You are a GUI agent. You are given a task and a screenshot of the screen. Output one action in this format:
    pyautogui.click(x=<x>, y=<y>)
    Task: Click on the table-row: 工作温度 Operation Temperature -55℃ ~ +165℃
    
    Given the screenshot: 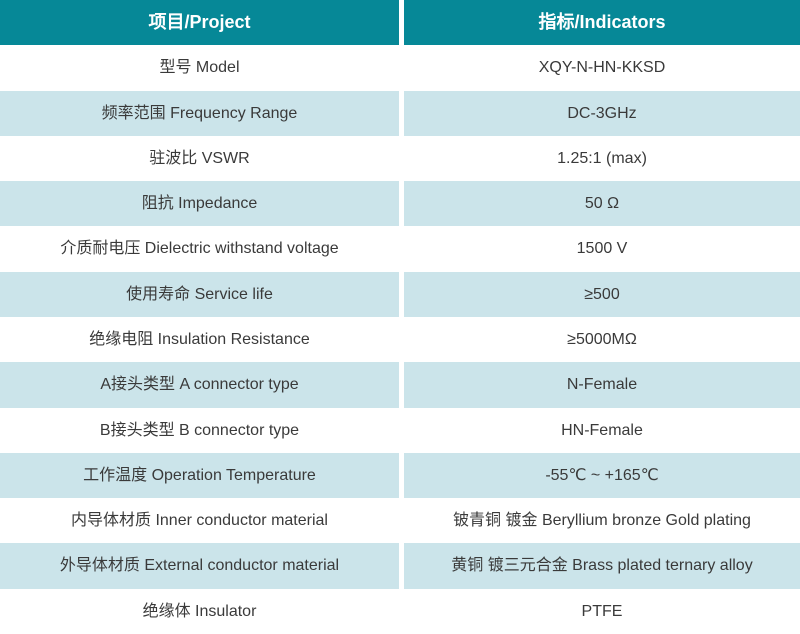 What is the action you would take?
    pyautogui.click(x=400, y=475)
    